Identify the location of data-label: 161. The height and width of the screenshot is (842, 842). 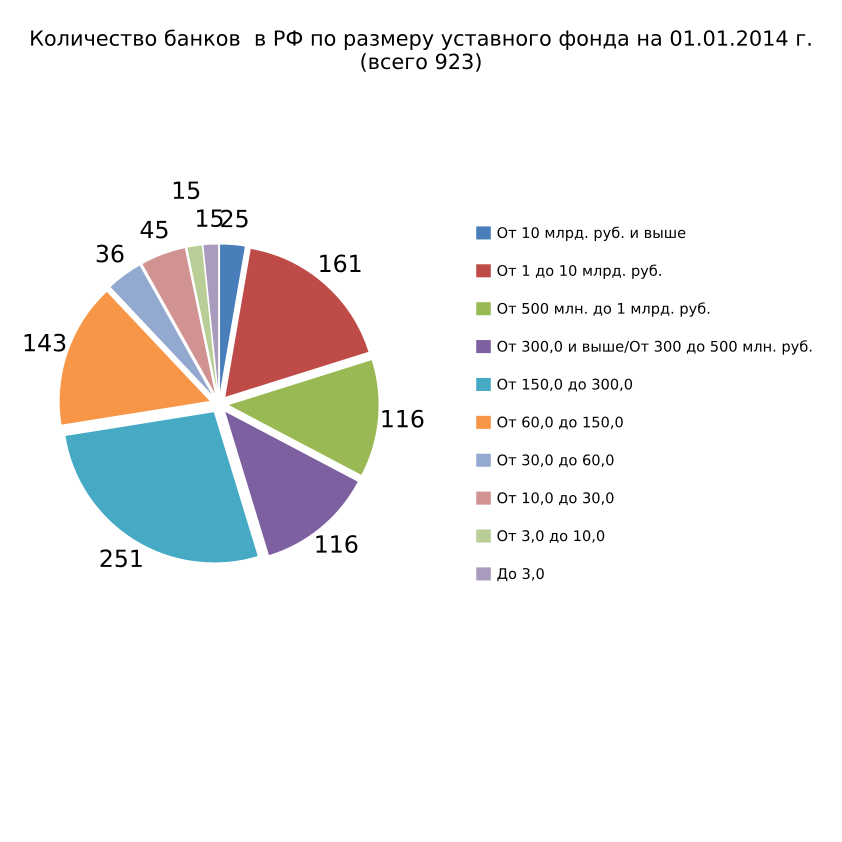
(340, 263).